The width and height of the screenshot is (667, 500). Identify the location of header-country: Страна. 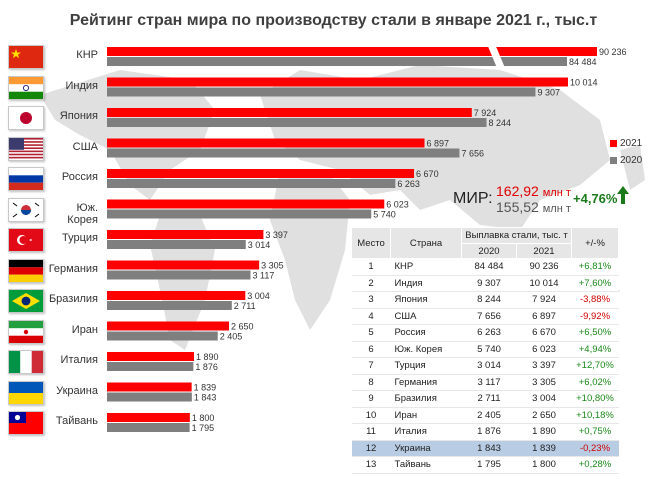
(426, 243).